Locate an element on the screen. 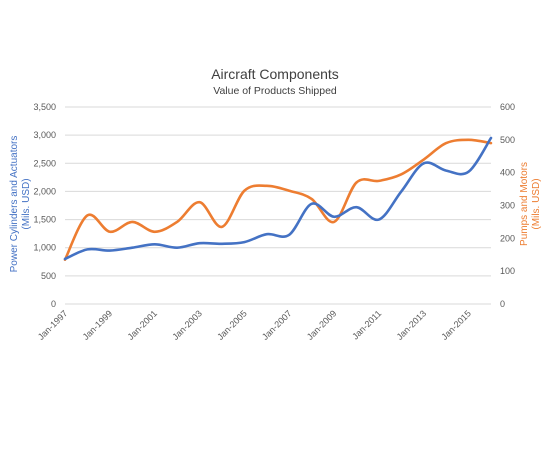  chart-title: Aircraft Components is located at coordinates (275, 74).